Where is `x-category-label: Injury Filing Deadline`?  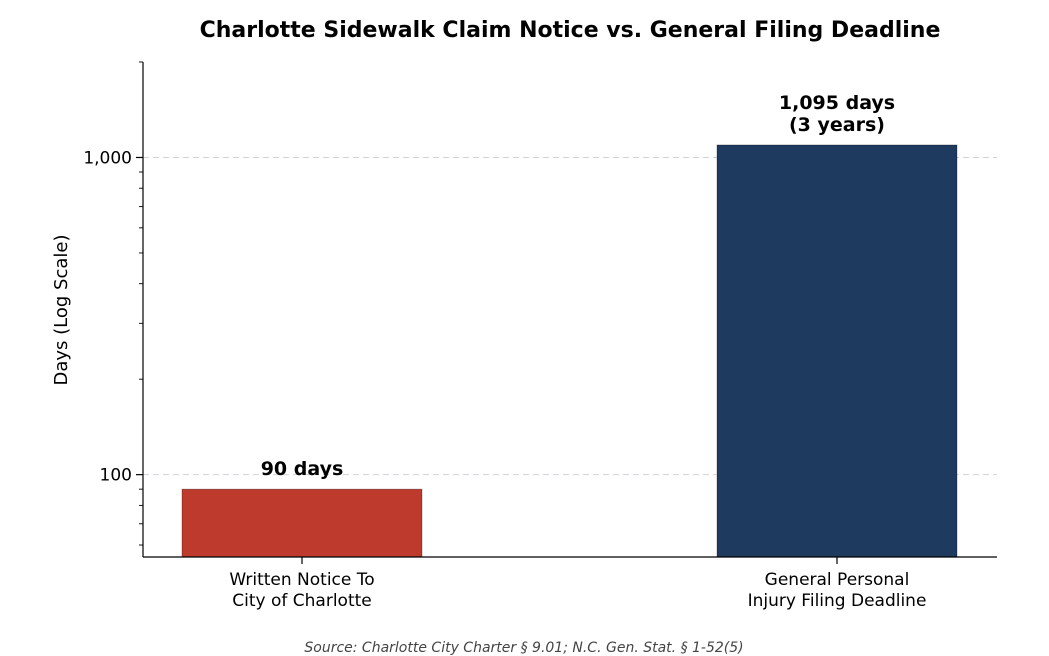 x-category-label: Injury Filing Deadline is located at coordinates (837, 601).